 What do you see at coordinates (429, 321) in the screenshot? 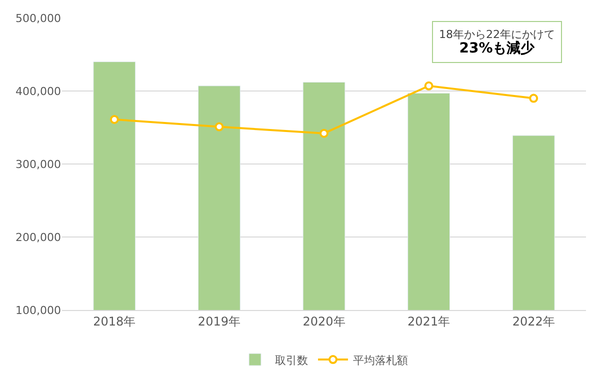
I see `x-tick-label: 2021年` at bounding box center [429, 321].